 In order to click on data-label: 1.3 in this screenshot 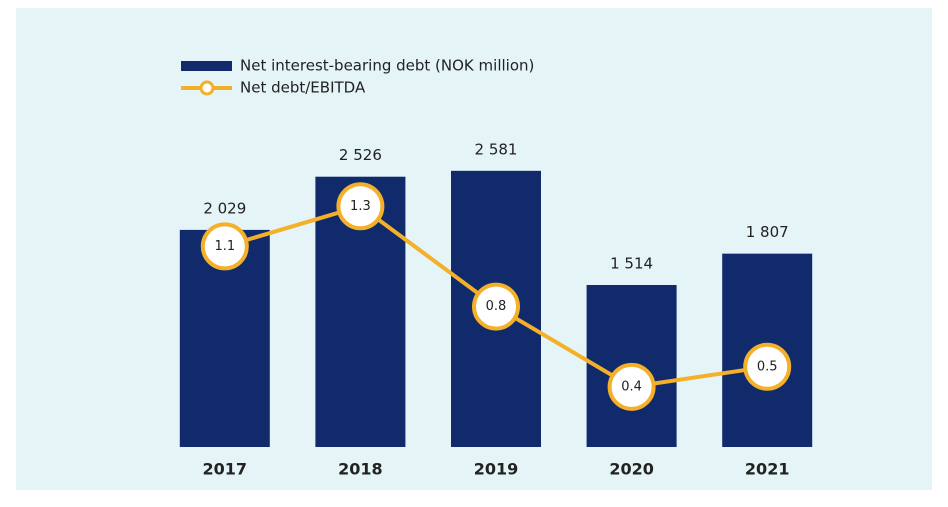, I will do `click(360, 206)`.